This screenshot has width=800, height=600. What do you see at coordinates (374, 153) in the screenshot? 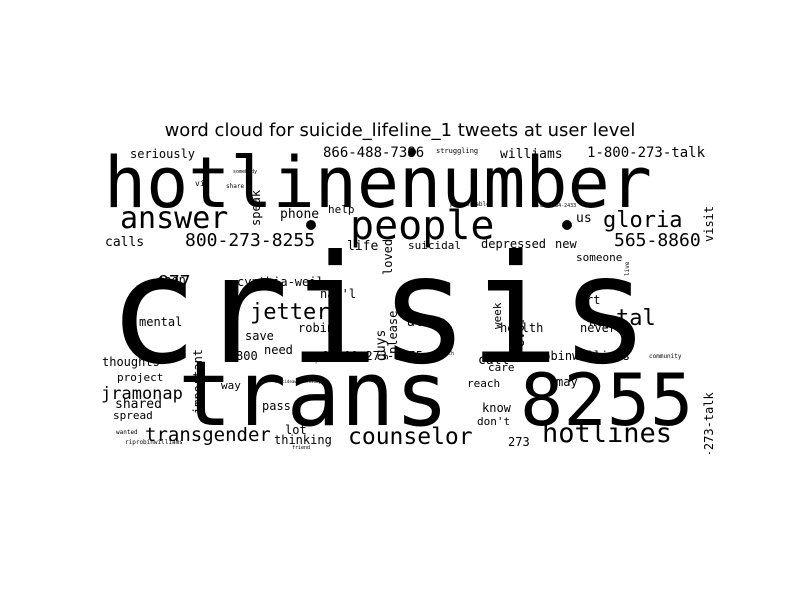
I see `word-16: 866-488-7386` at bounding box center [374, 153].